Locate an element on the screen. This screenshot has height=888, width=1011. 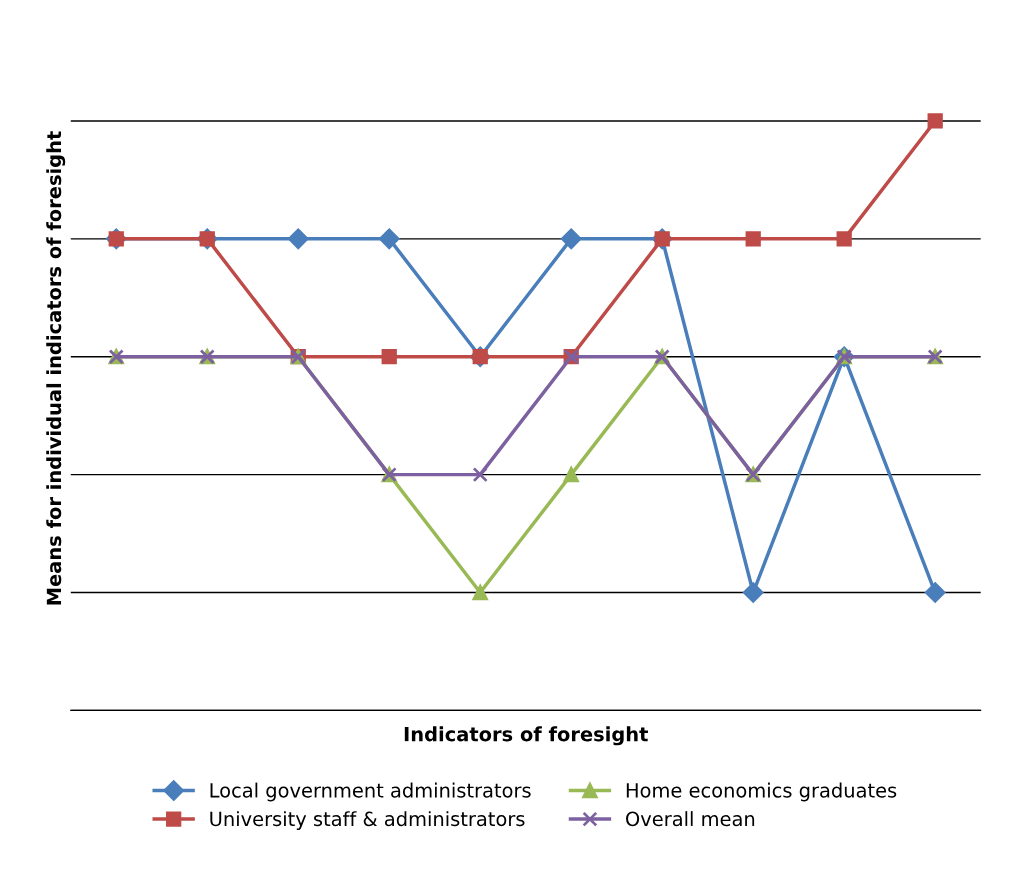
x-axis-title: Indicators of foresight is located at coordinates (526, 736).